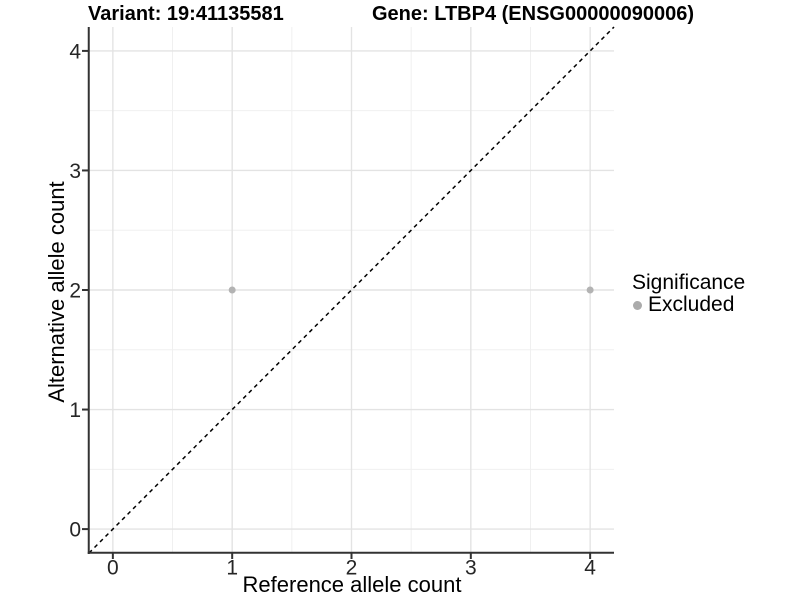 The height and width of the screenshot is (600, 800). I want to click on y-tick-label: 0, so click(75, 530).